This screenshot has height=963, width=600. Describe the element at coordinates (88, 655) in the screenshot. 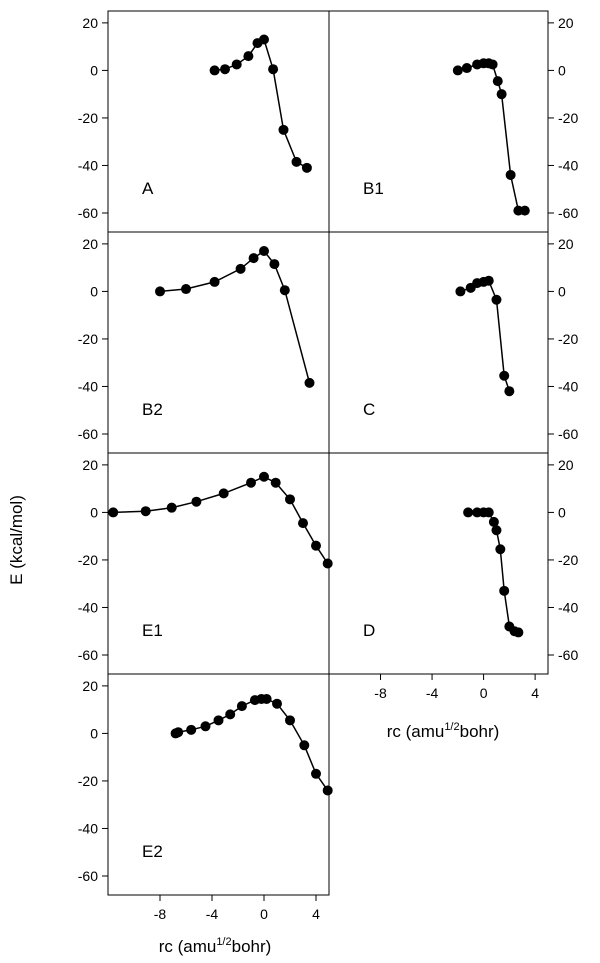

I see `panel-e1-ytick-label: -60` at that location.